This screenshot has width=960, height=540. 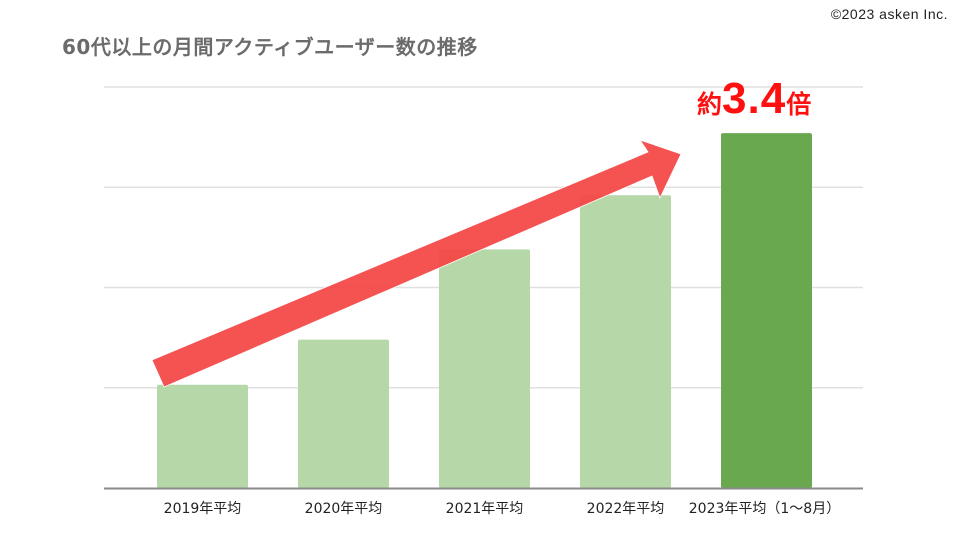 What do you see at coordinates (270, 47) in the screenshot?
I see `chart-title: 60代以上の月間アクティブユーザー数の推移` at bounding box center [270, 47].